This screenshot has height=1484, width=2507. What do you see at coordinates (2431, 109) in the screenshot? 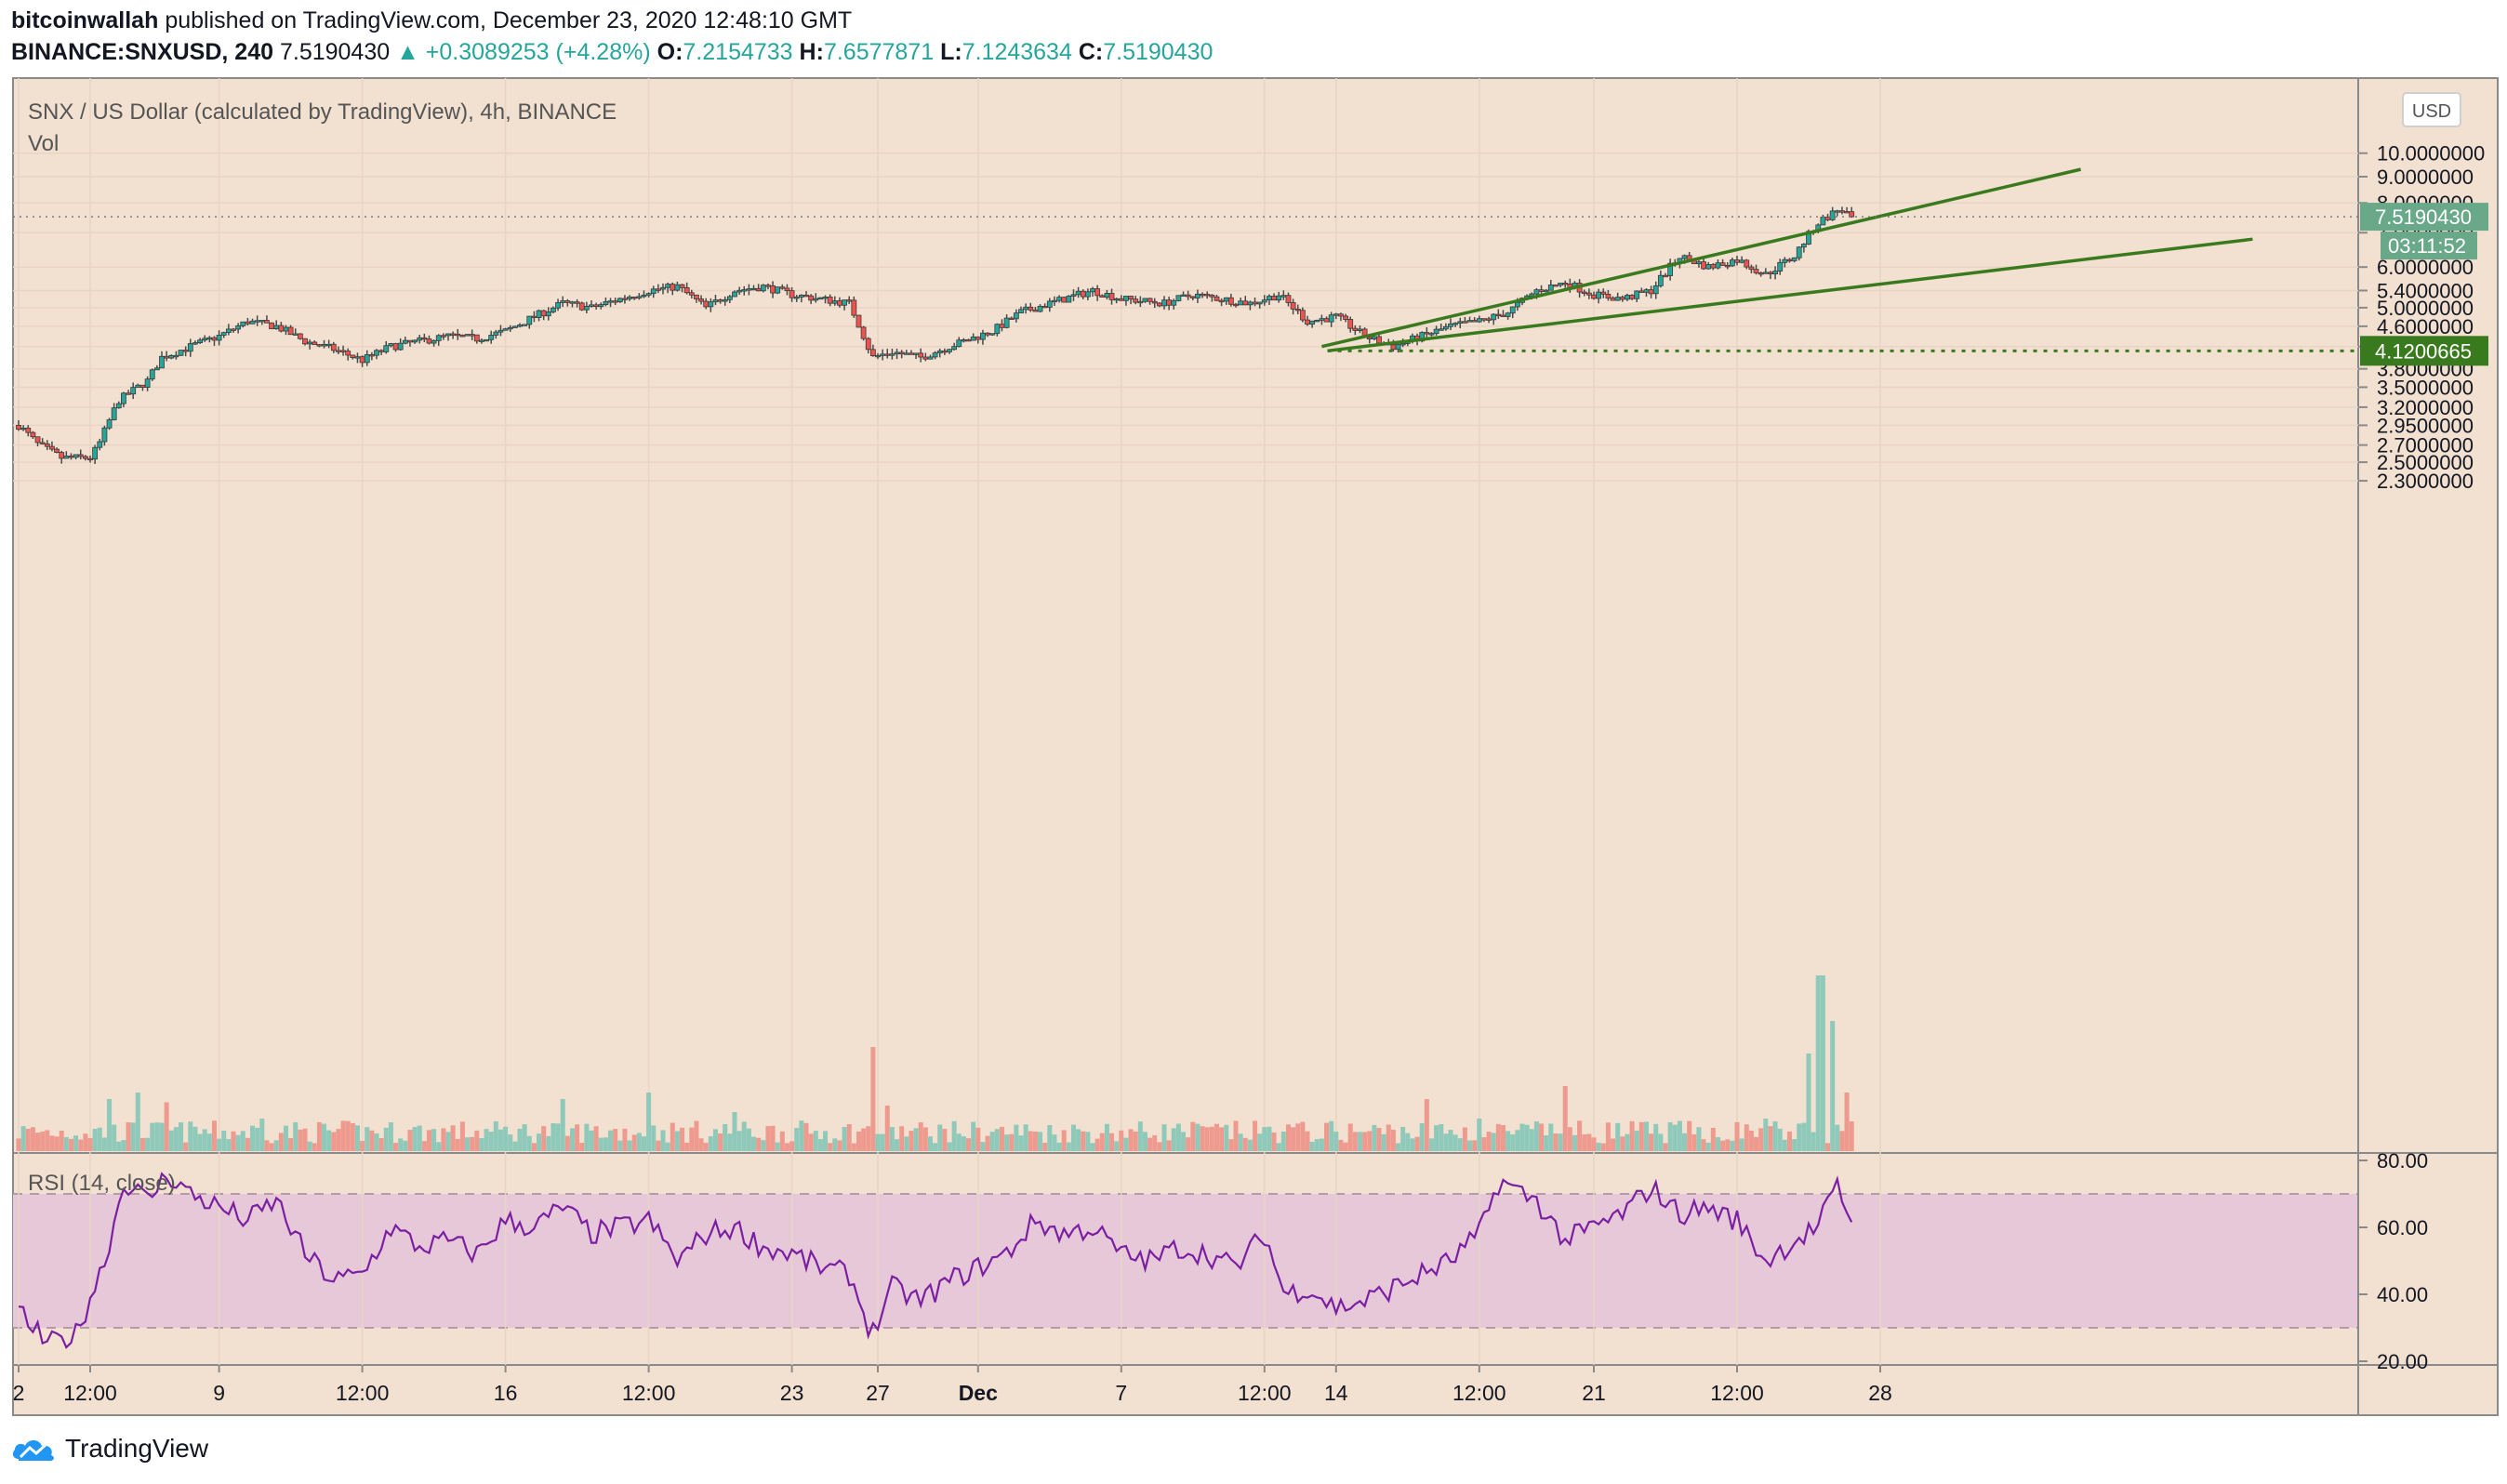
I see `currency-badge` at bounding box center [2431, 109].